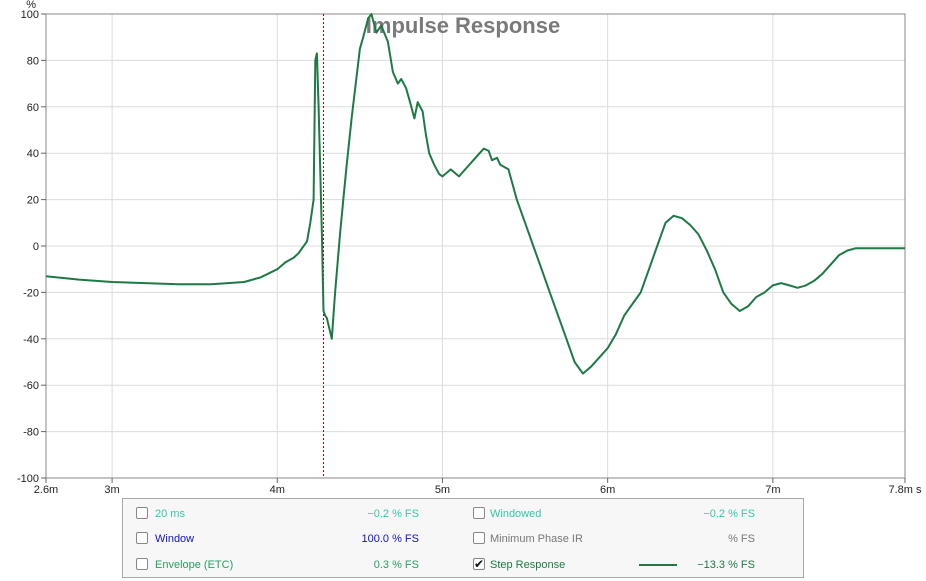  What do you see at coordinates (479, 513) in the screenshot?
I see `checkbox-windowed` at bounding box center [479, 513].